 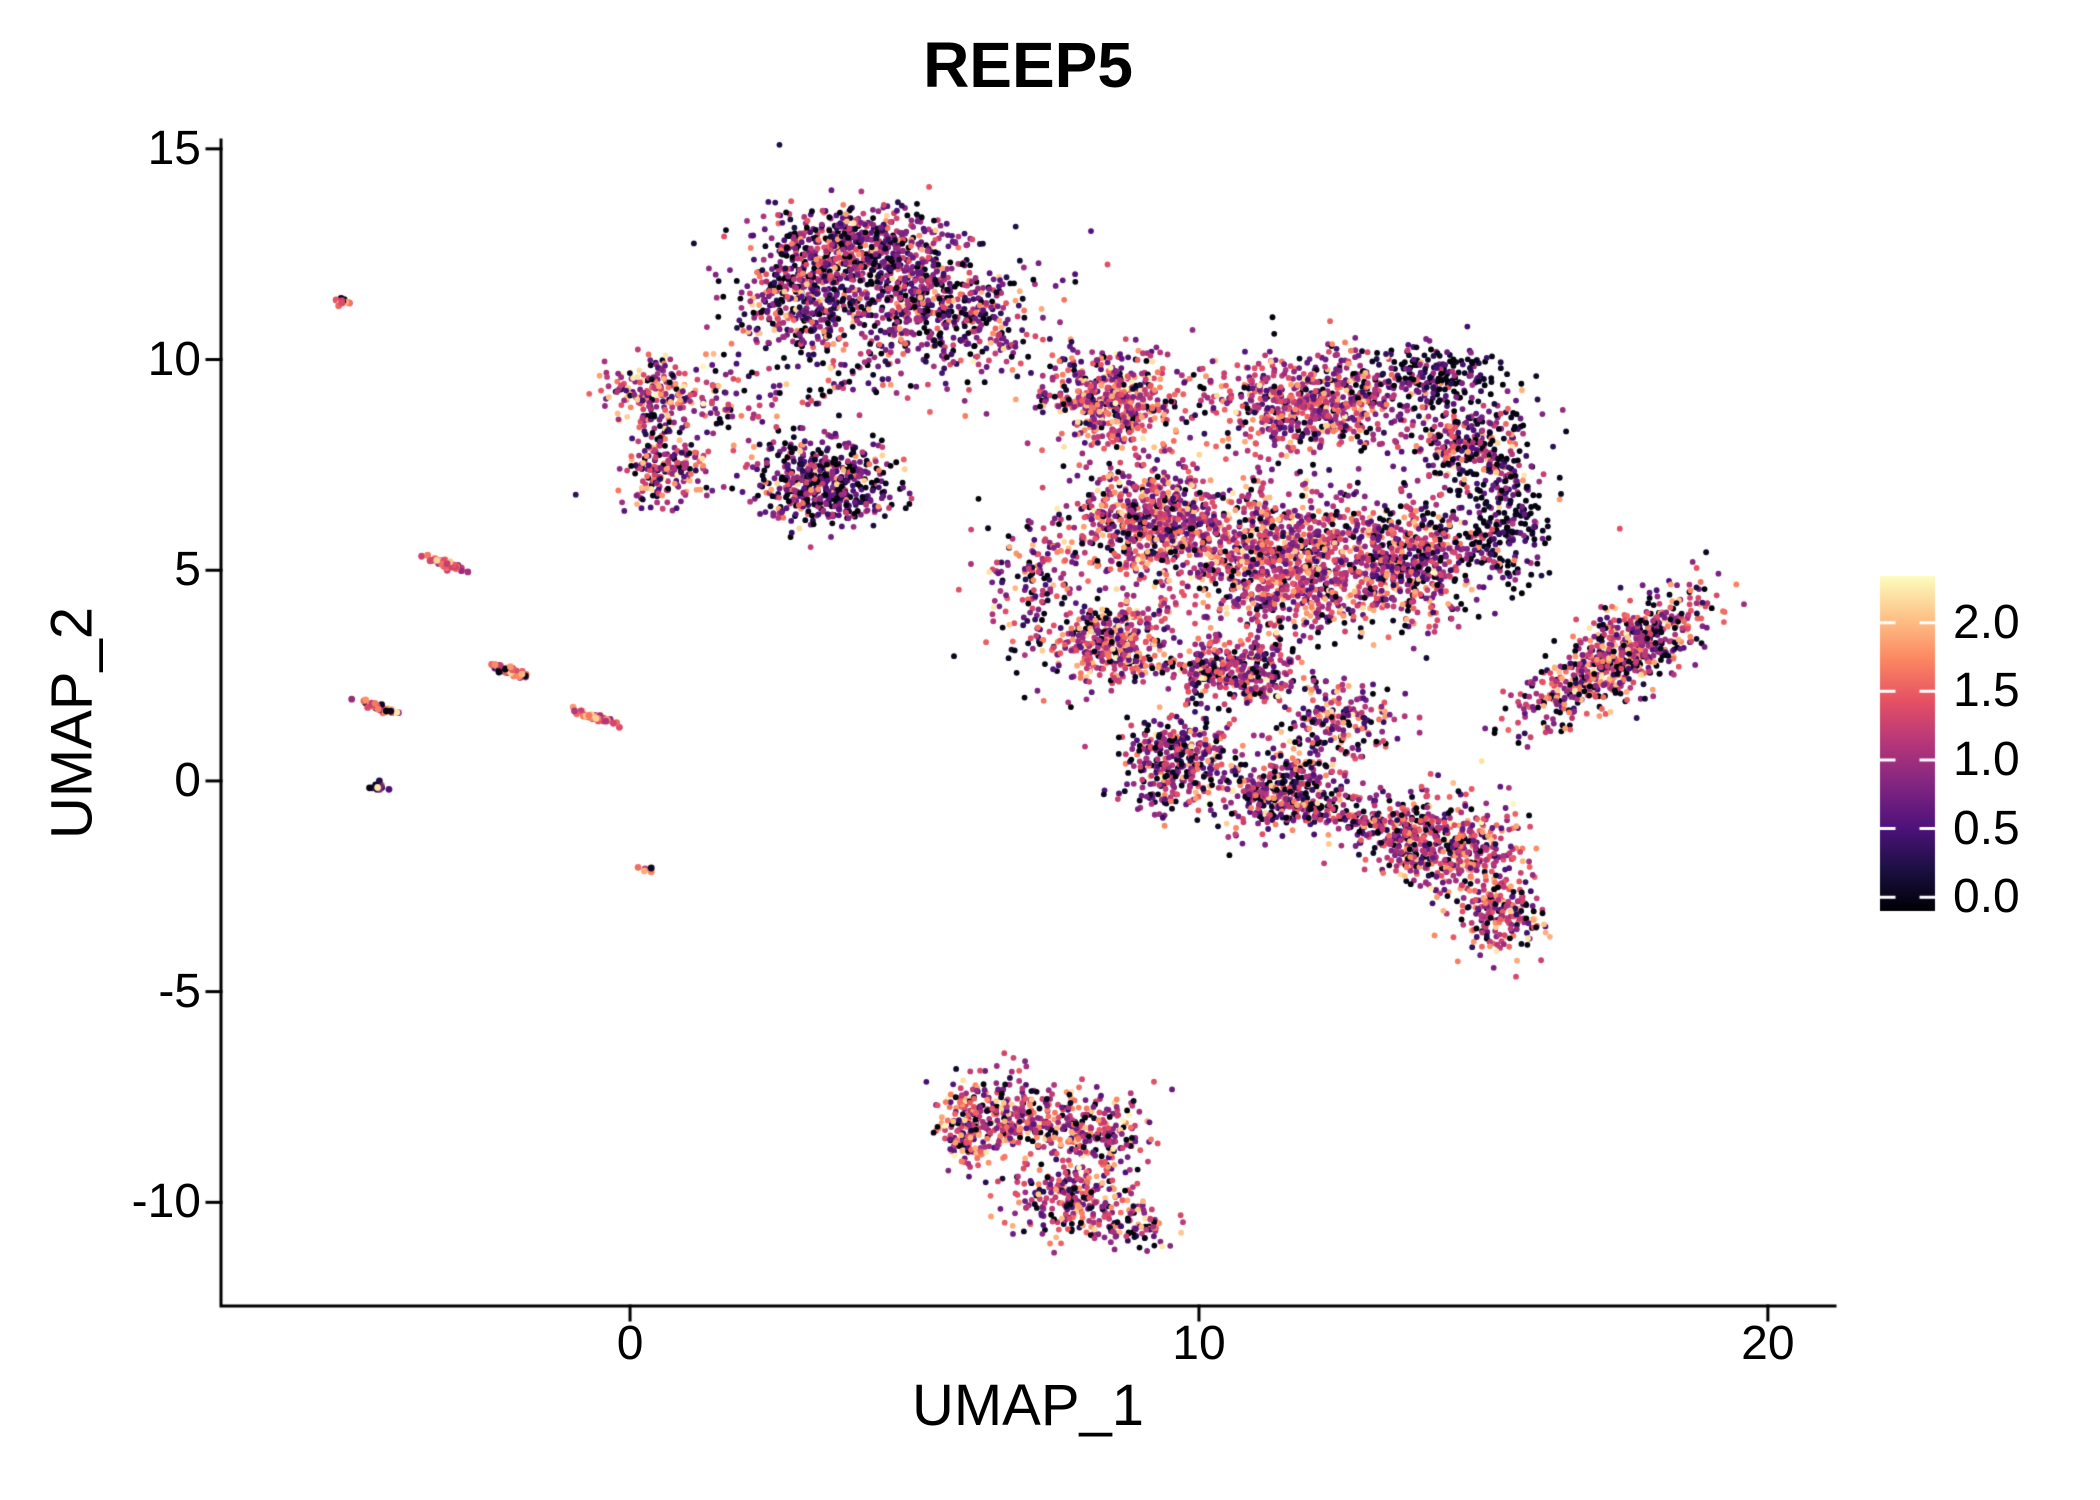 I want to click on y-tick-label: -10, so click(x=166, y=1202).